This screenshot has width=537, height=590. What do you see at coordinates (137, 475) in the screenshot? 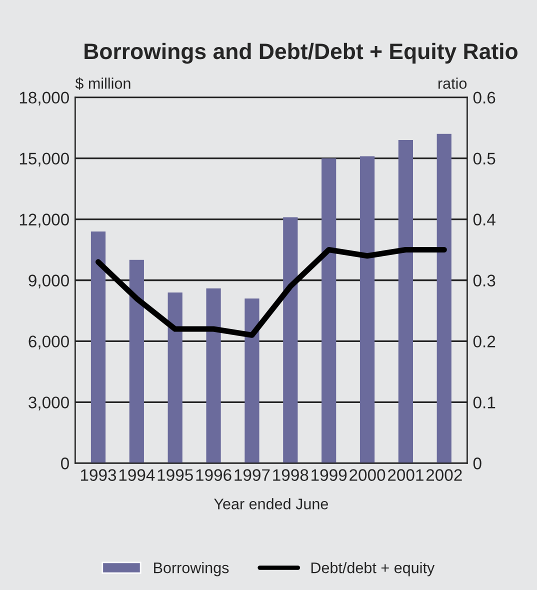
I see `x-tick-label: 1994` at bounding box center [137, 475].